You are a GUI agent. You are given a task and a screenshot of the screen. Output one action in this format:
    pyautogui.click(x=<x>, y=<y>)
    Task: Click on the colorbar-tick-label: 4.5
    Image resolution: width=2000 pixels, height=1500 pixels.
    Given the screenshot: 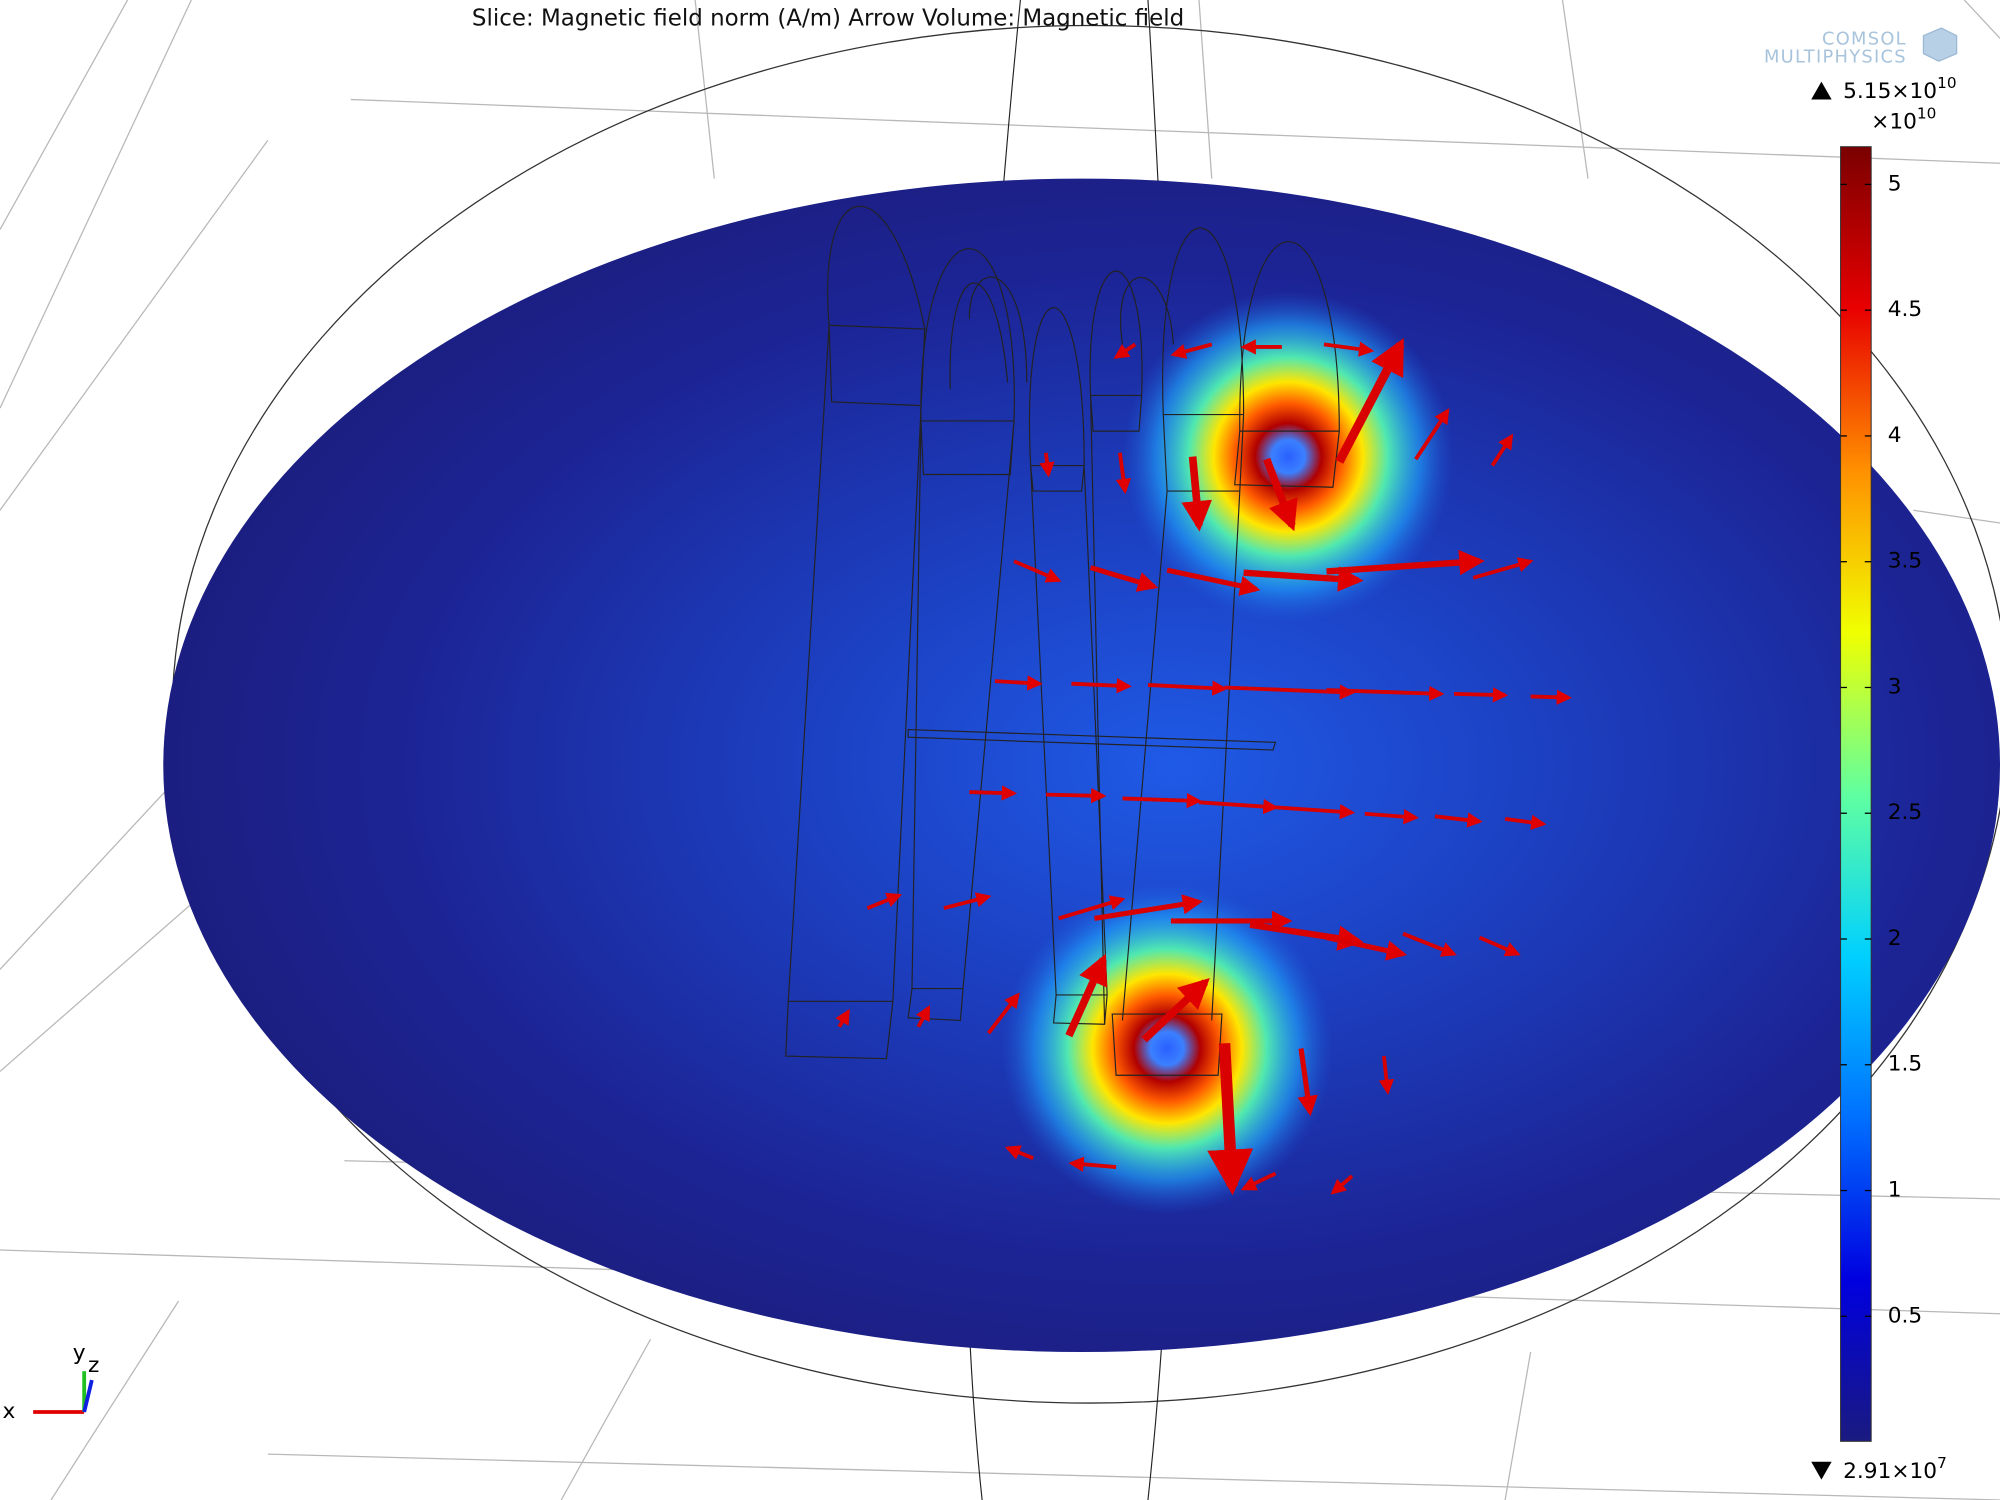 What is the action you would take?
    pyautogui.click(x=1905, y=309)
    